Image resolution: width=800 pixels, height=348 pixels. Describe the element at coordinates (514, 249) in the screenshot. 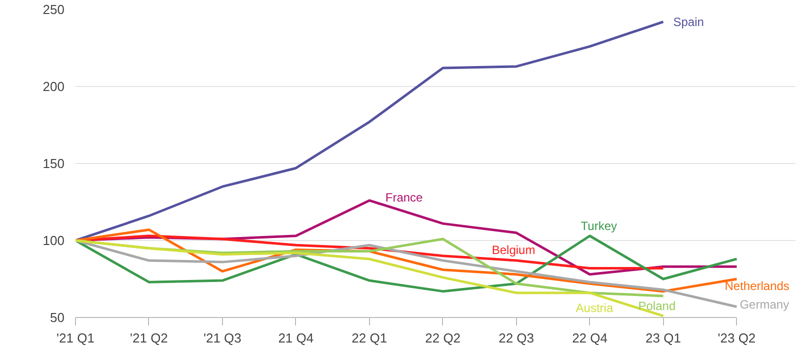

I see `series-label: Belgium` at that location.